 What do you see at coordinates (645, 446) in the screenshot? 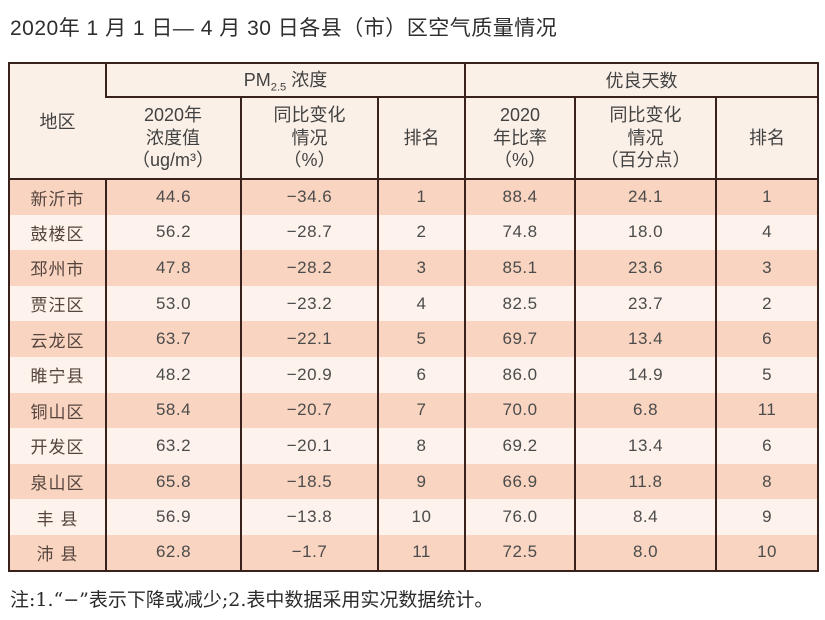
I see `good-change-cell: 13.4` at bounding box center [645, 446].